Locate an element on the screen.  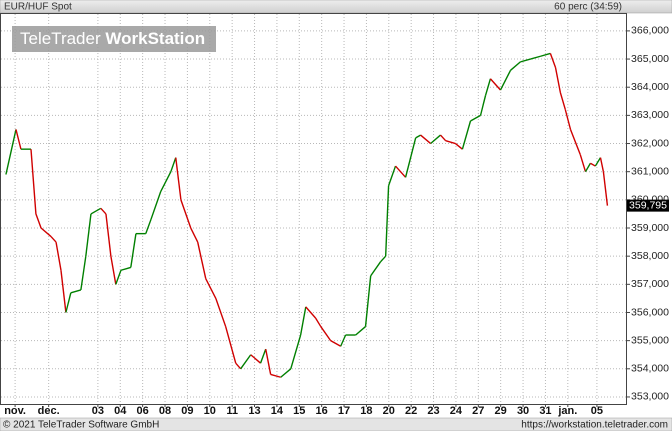
last-value-label: 359,795 is located at coordinates (648, 205).